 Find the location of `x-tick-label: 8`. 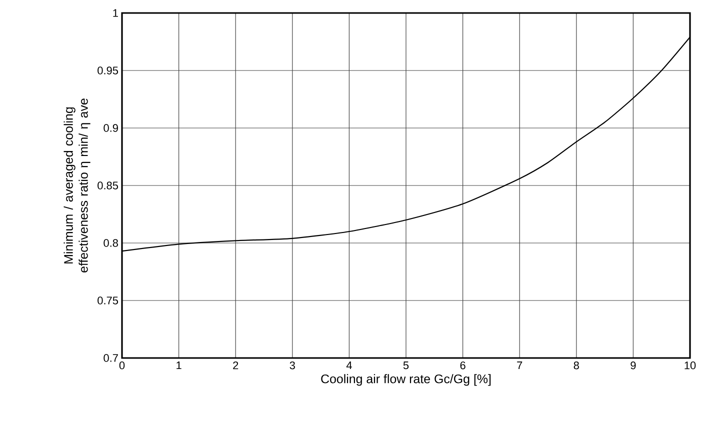

x-tick-label: 8 is located at coordinates (576, 366).